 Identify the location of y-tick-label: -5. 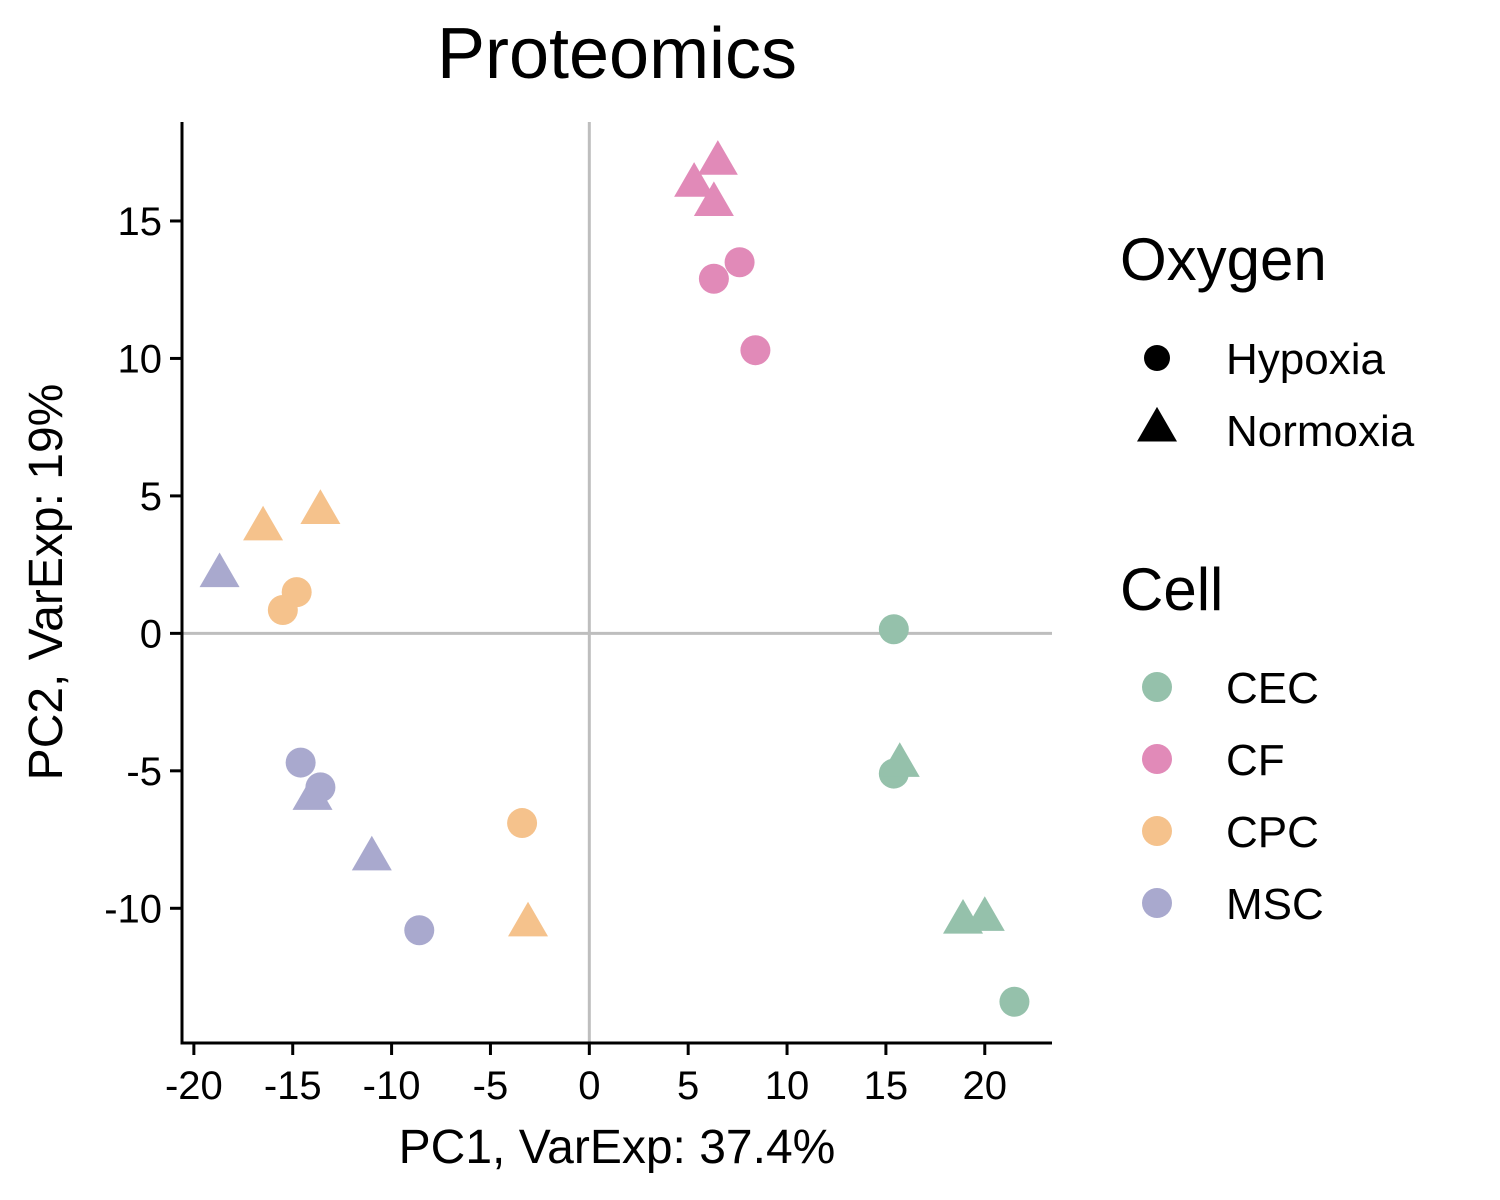
(144, 772).